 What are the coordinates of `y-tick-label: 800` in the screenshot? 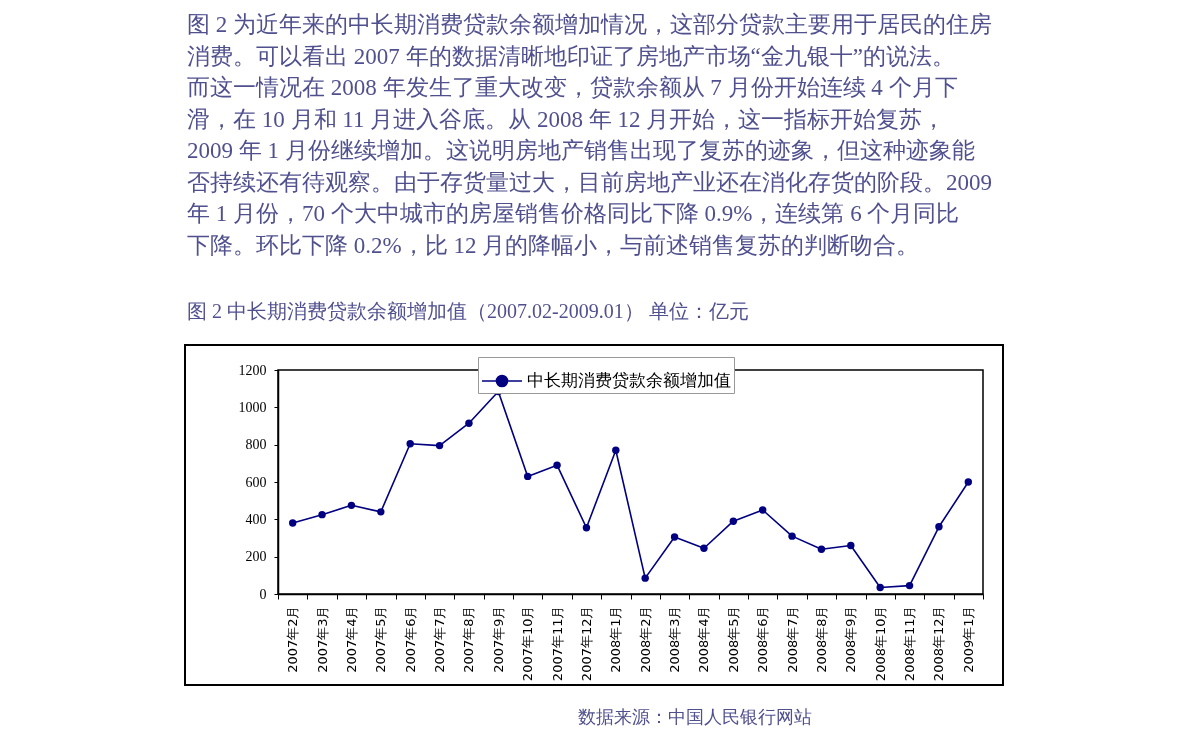 It's located at (256, 445).